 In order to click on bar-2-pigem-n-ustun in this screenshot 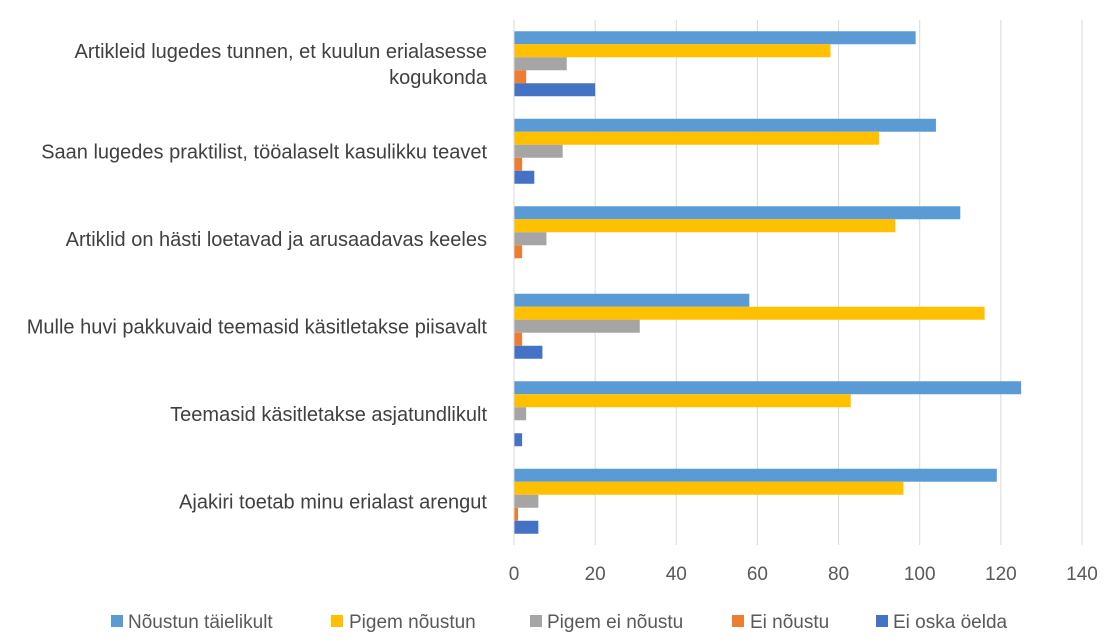, I will do `click(697, 138)`.